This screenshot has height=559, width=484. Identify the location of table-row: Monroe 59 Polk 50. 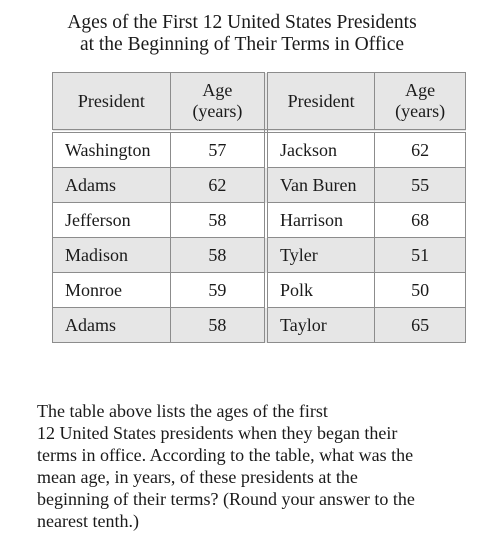
(259, 290).